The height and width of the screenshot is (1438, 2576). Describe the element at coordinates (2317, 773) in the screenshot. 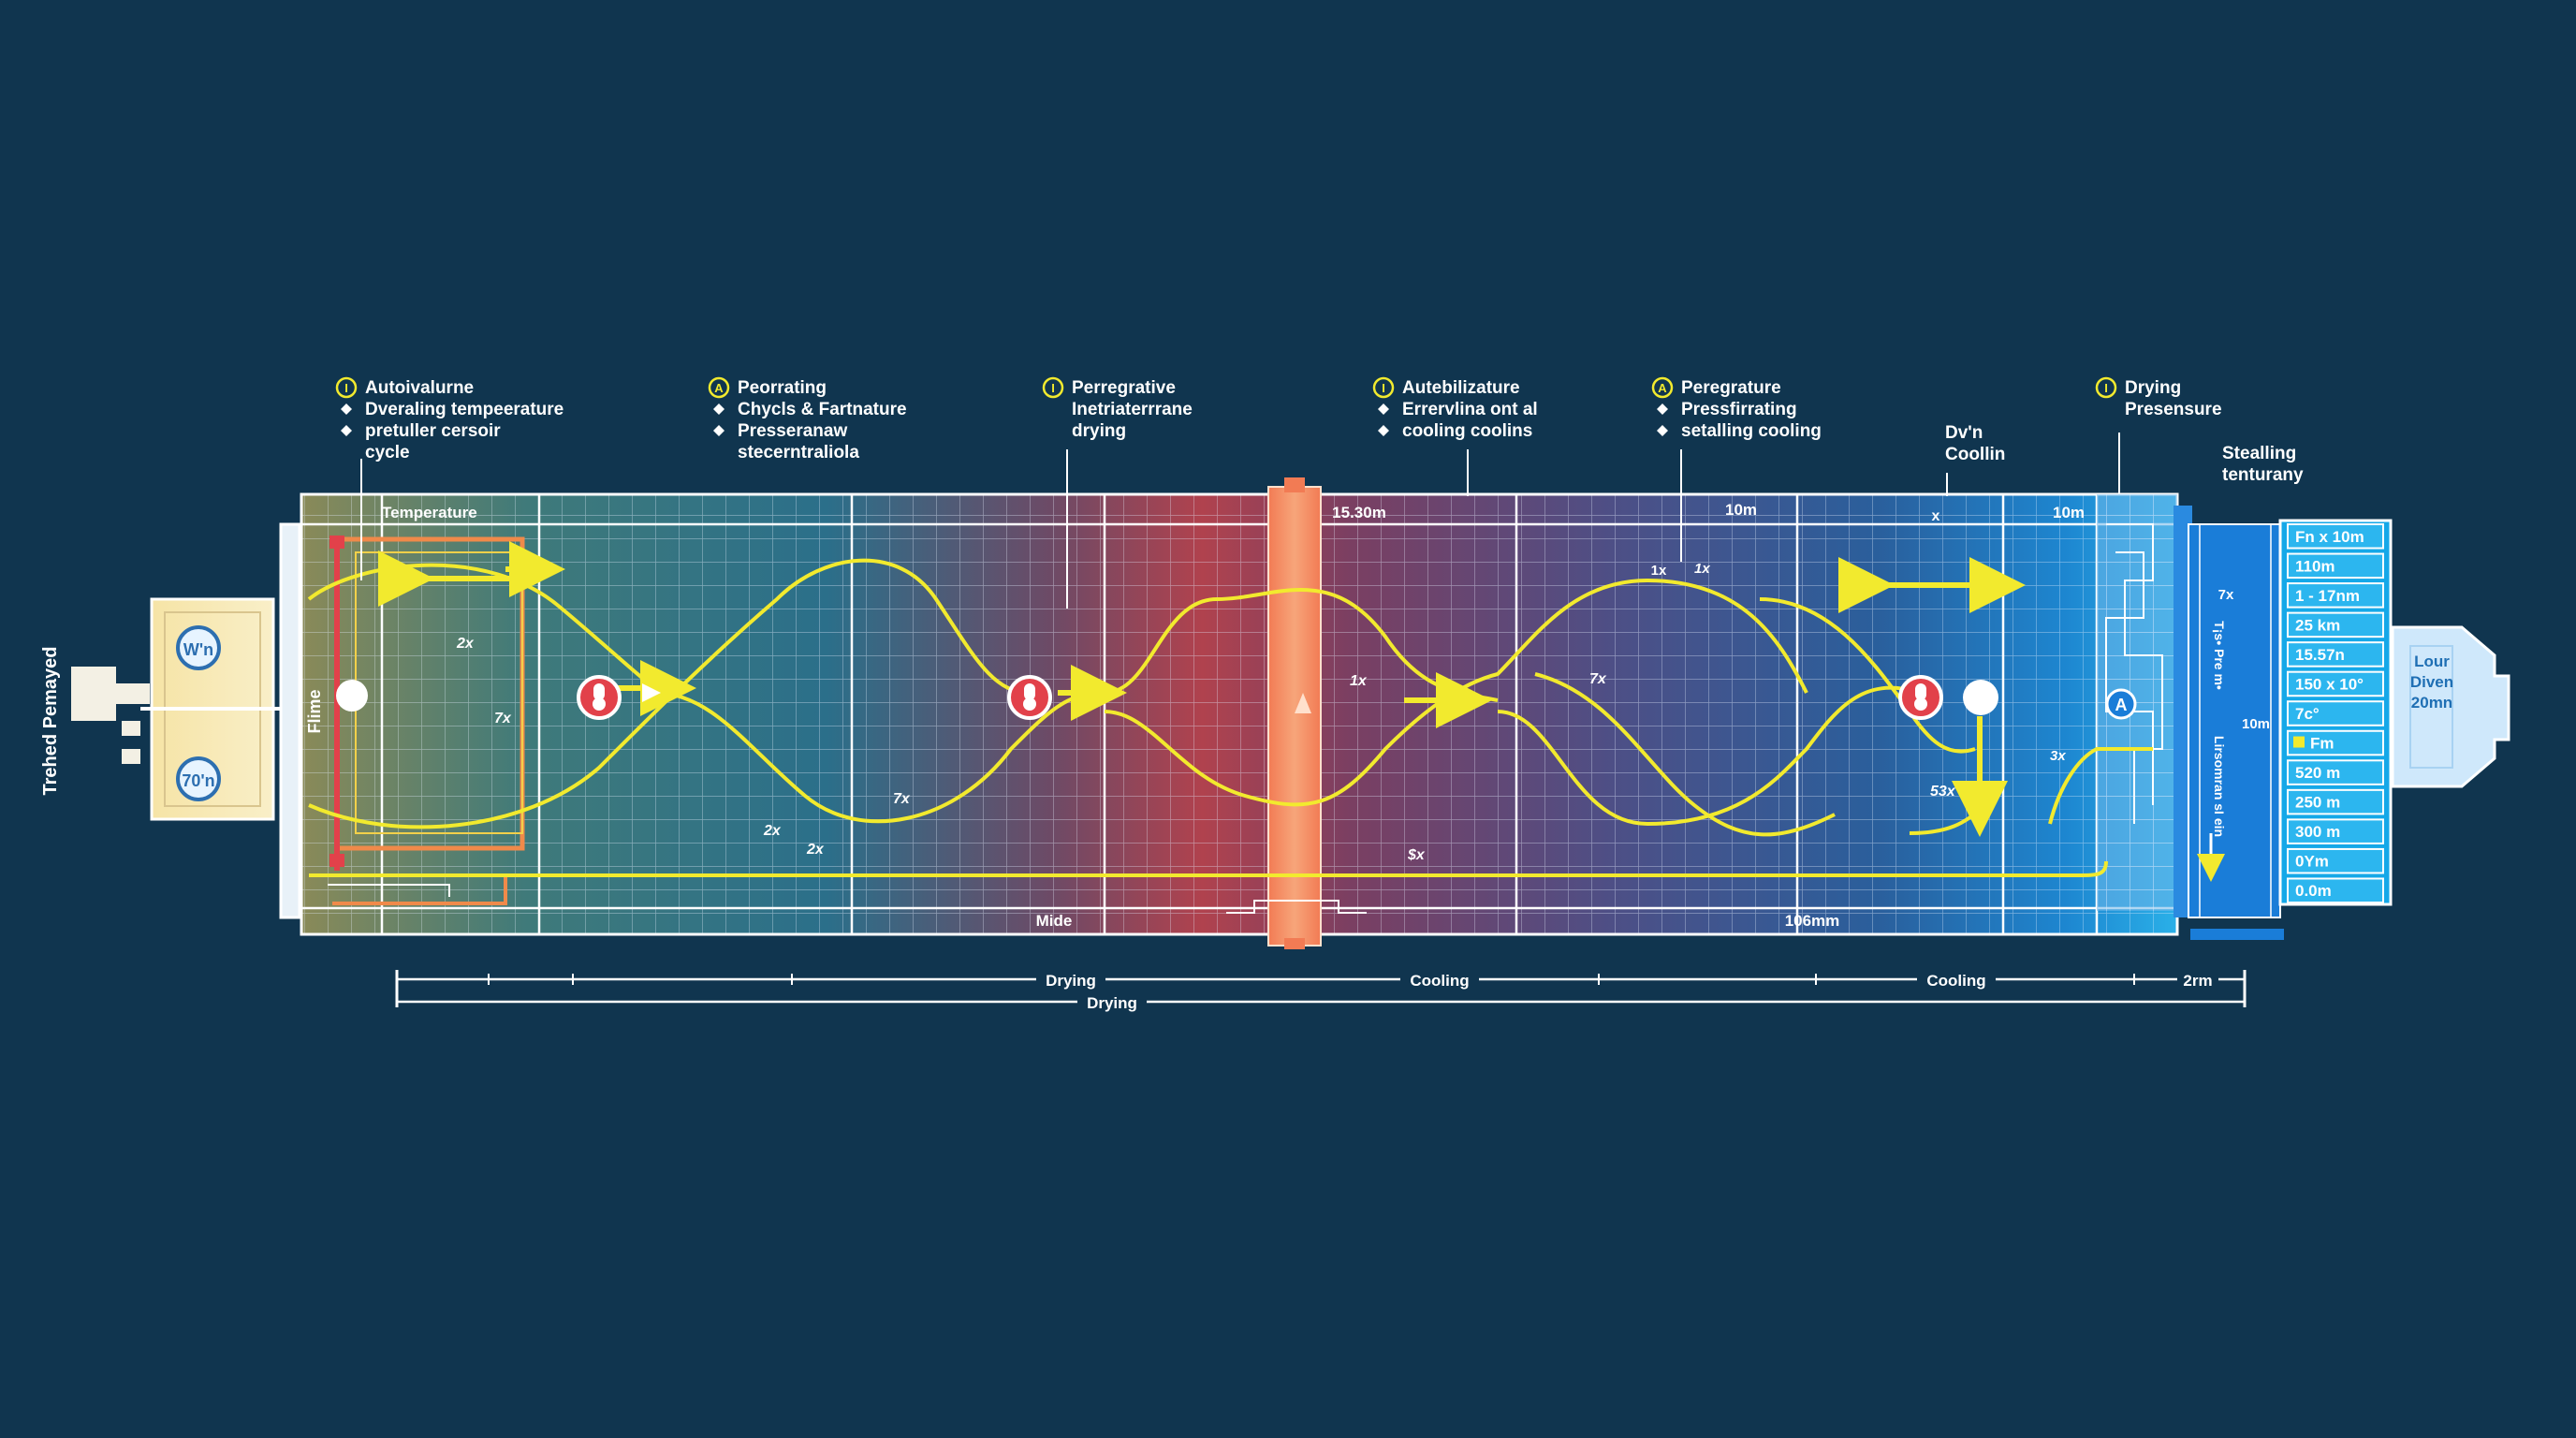

I see `spec-value: 520 m` at that location.